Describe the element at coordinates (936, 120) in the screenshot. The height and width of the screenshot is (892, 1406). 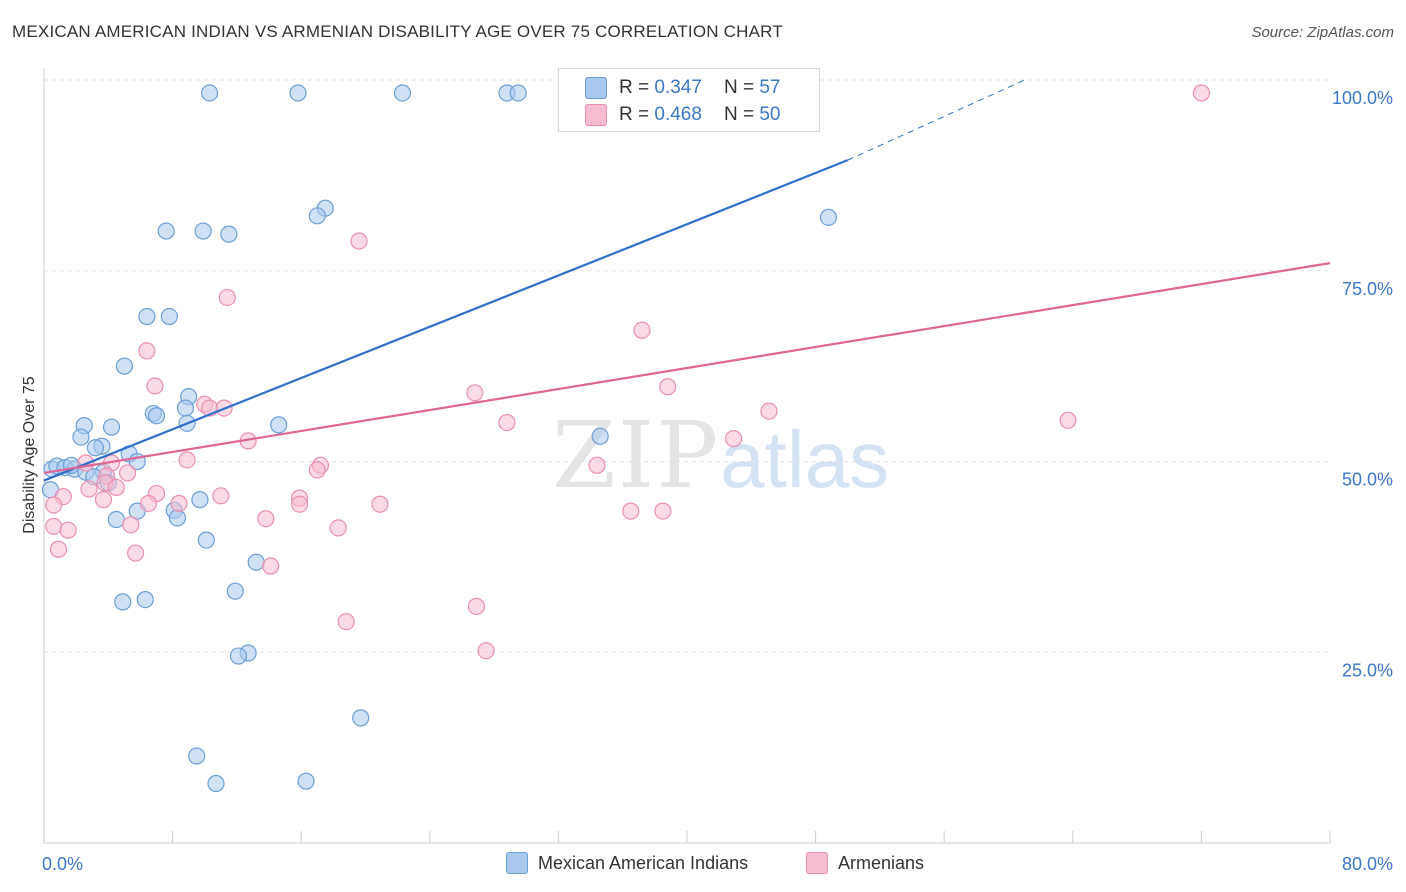
I see `trendline-extension-mexican-american-indians` at that location.